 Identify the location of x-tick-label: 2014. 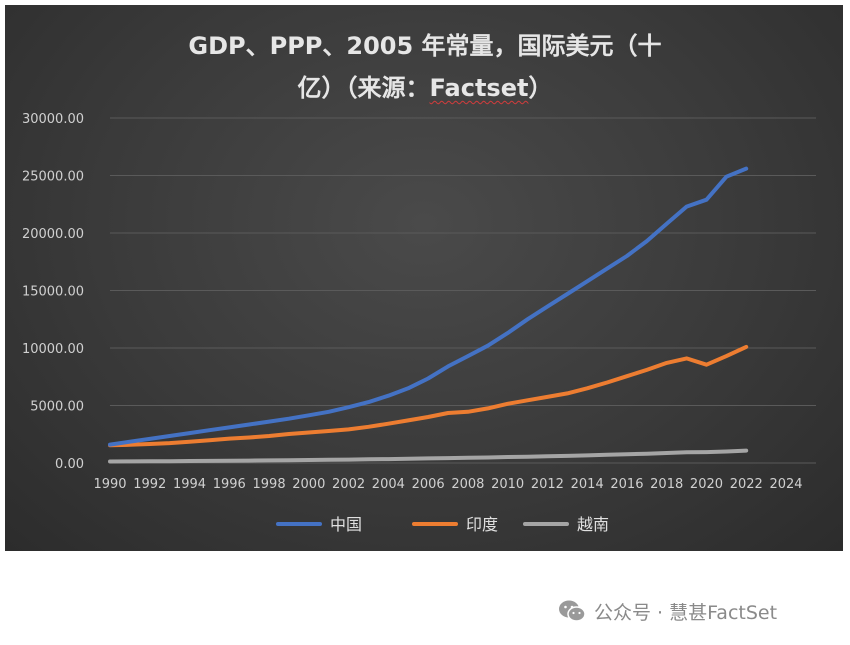
(587, 484).